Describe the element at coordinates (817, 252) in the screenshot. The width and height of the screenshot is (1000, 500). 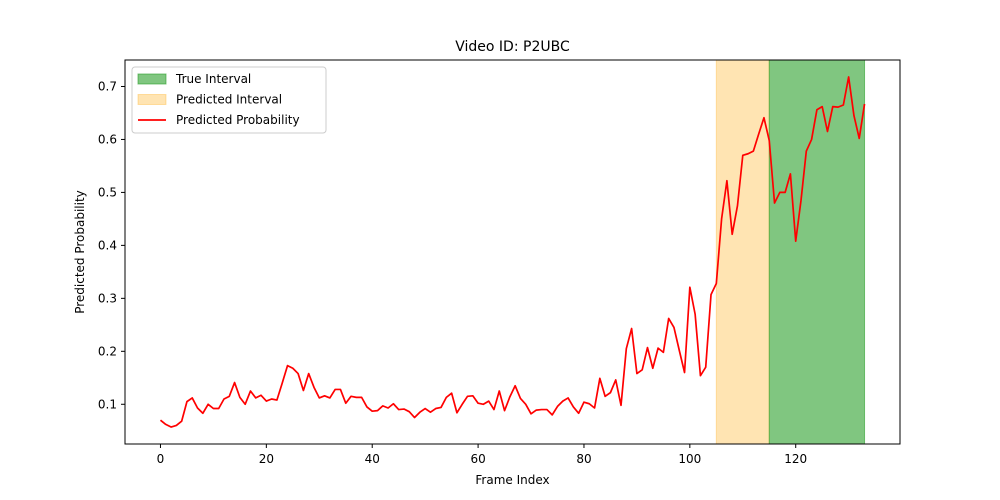
I see `interval-span-true-interval` at that location.